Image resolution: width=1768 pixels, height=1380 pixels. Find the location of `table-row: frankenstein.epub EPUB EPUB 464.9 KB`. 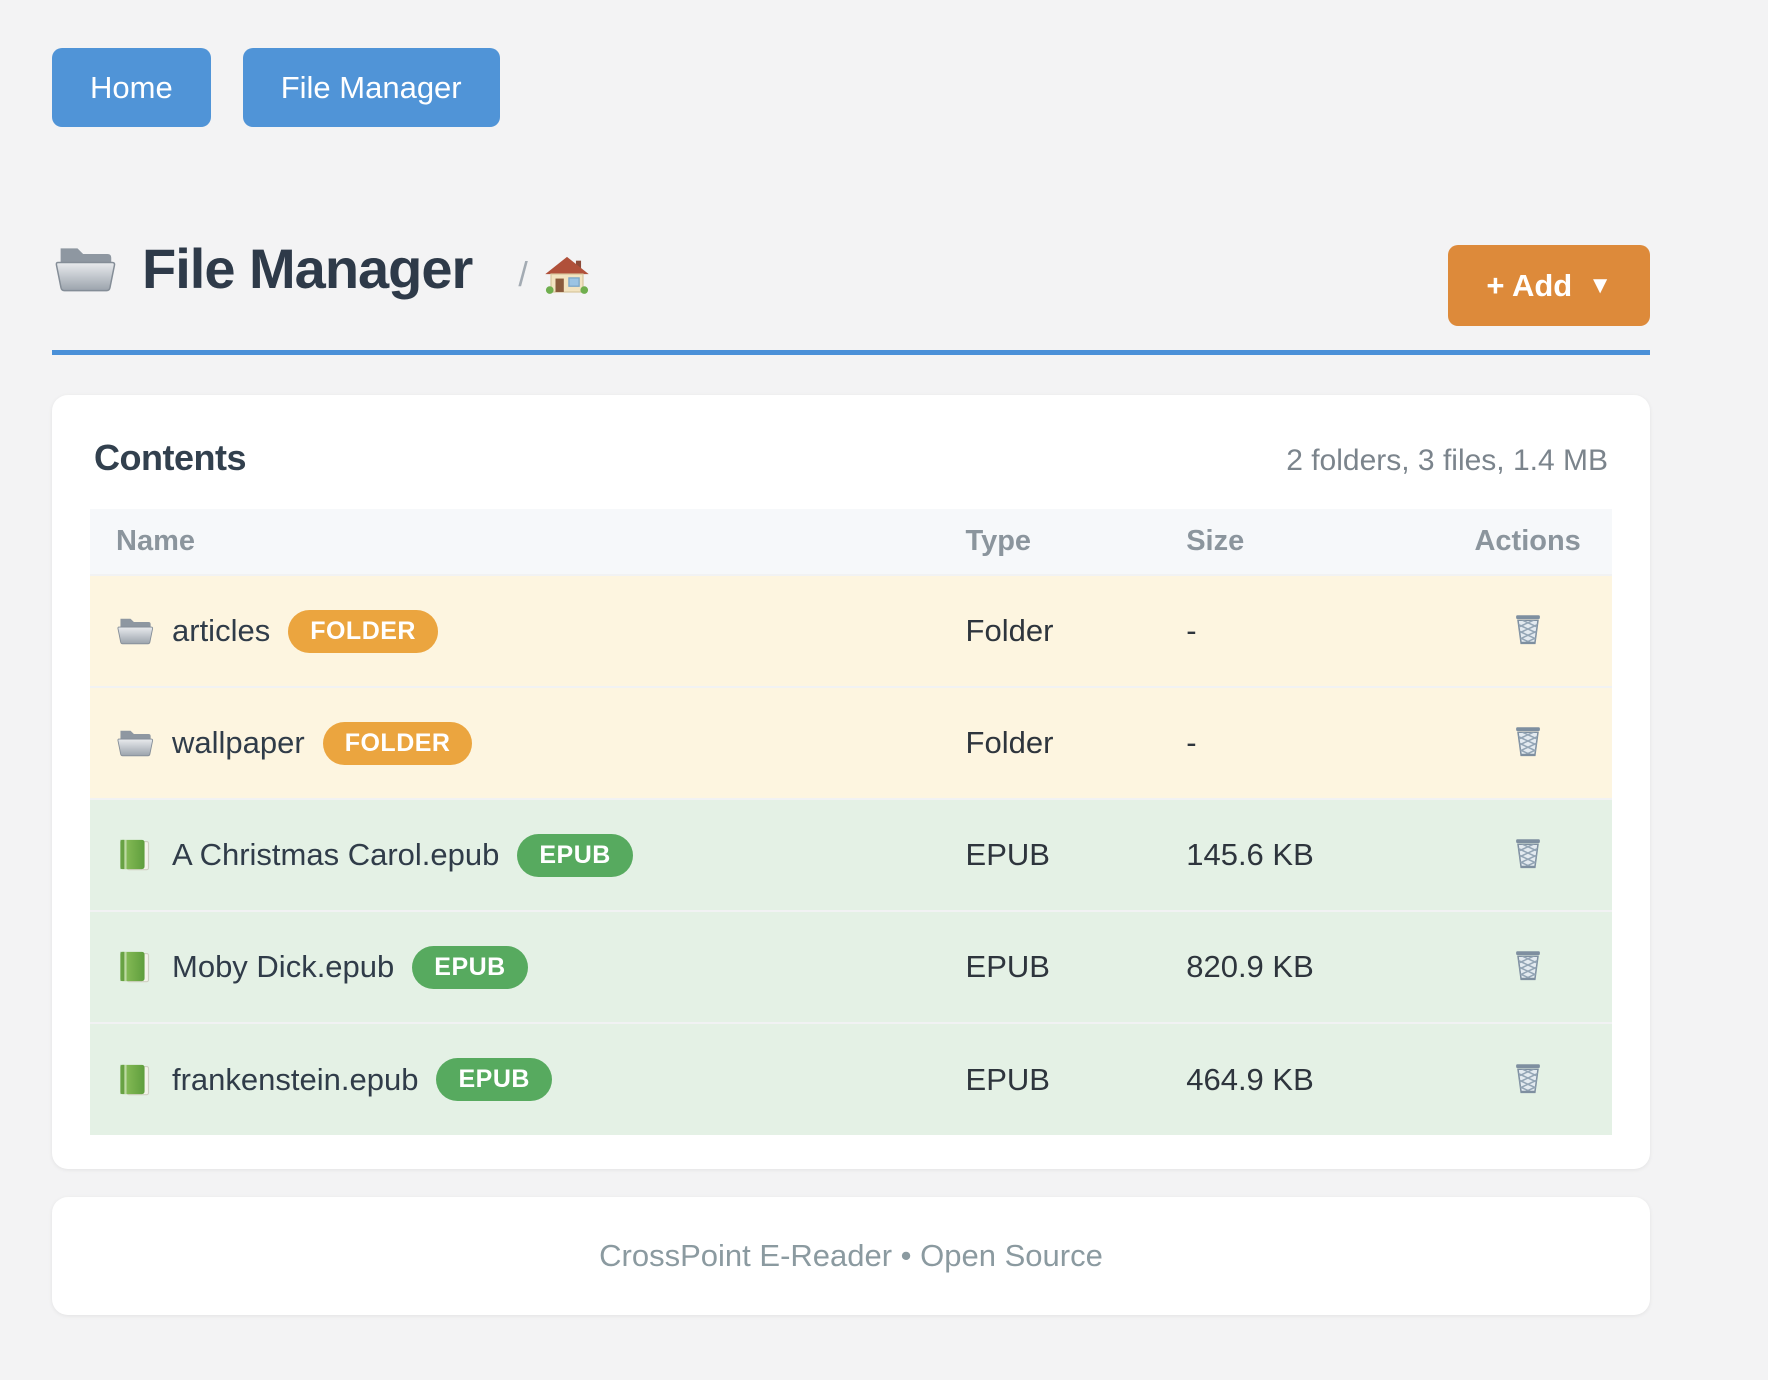

table-row: frankenstein.epub EPUB EPUB 464.9 KB is located at coordinates (851, 1078).